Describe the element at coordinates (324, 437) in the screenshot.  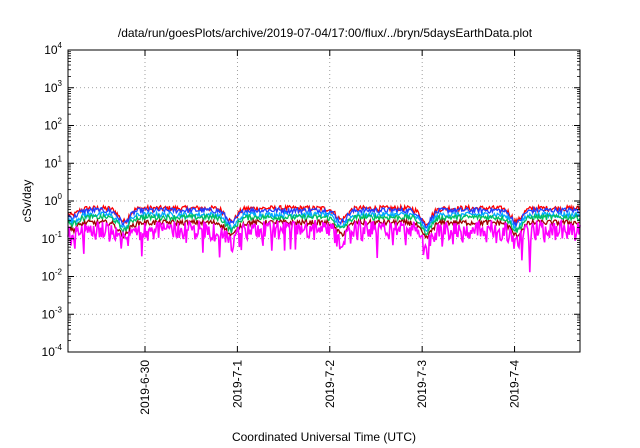
I see `x-axis-label: Coordinated Universal Time (UTC)` at that location.